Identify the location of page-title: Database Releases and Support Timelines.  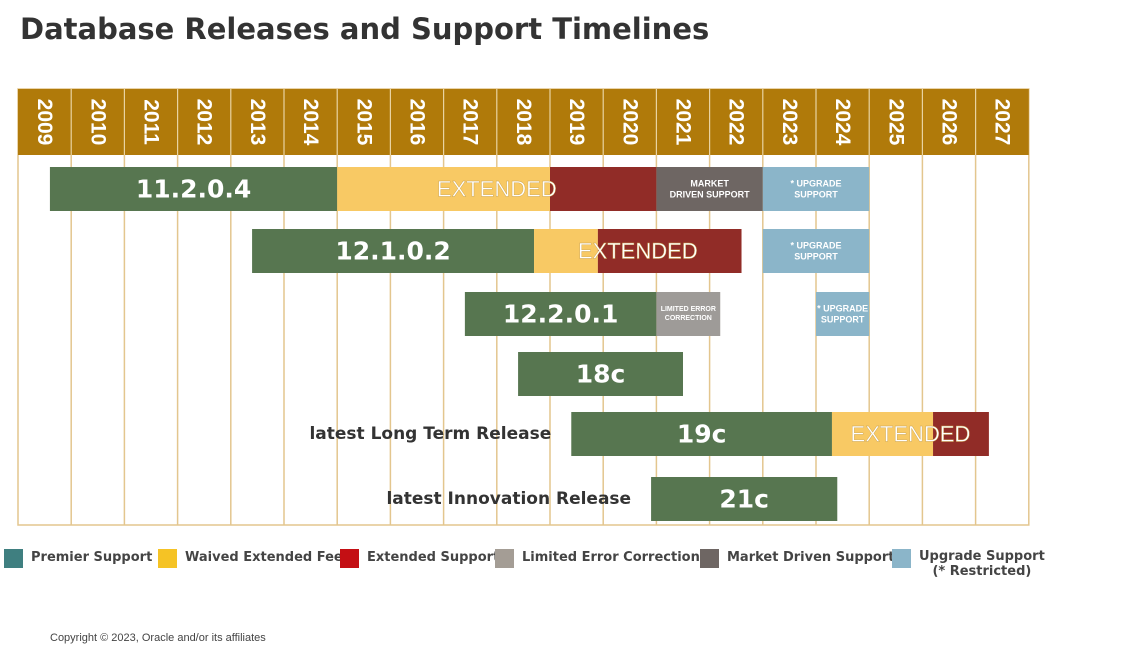
(365, 29).